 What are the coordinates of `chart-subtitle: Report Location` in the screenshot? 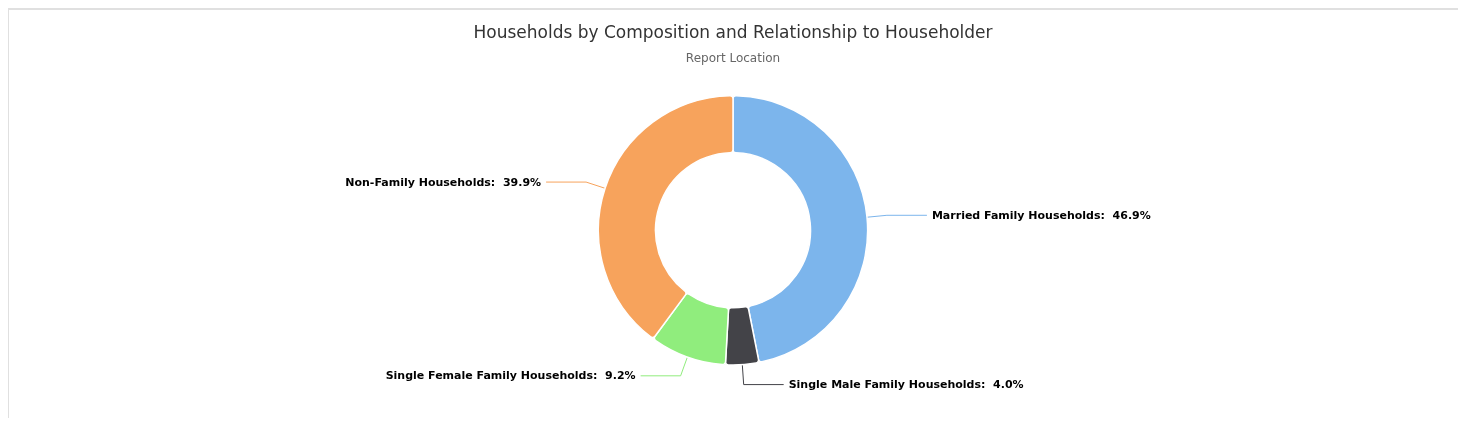 It's located at (733, 58).